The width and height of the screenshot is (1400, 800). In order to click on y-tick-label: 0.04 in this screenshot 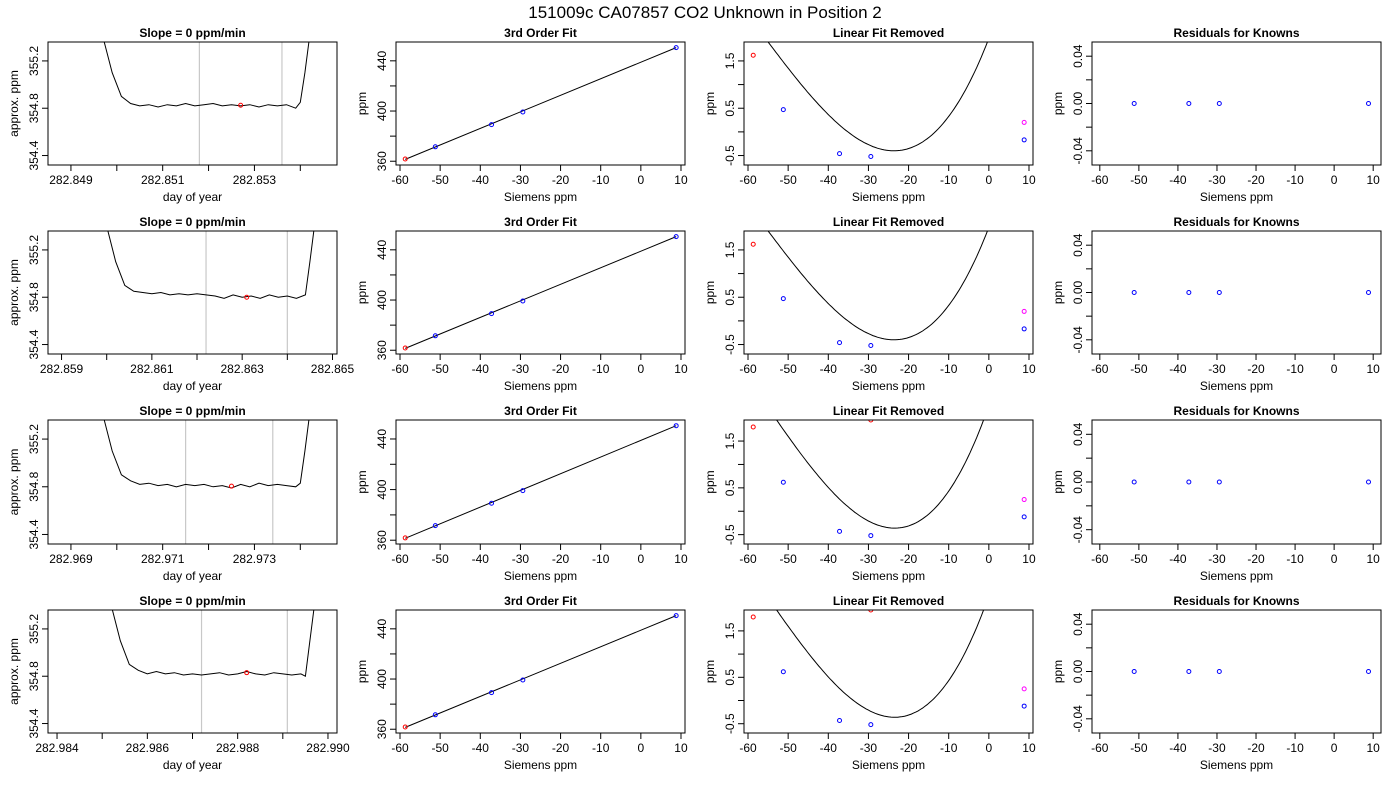, I will do `click(1078, 624)`.